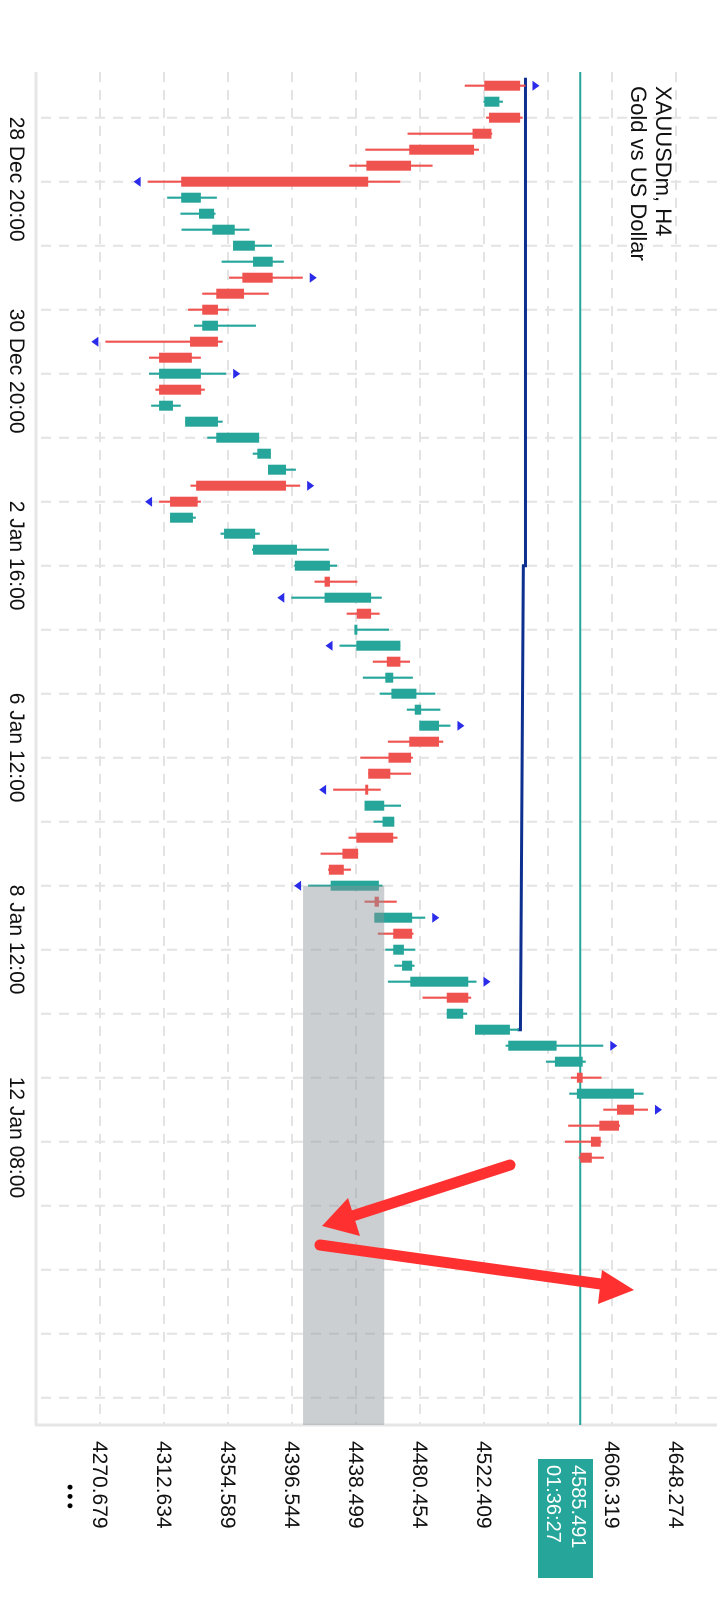  What do you see at coordinates (16, 371) in the screenshot?
I see `time-axis-label: 30 Dec 20:00` at bounding box center [16, 371].